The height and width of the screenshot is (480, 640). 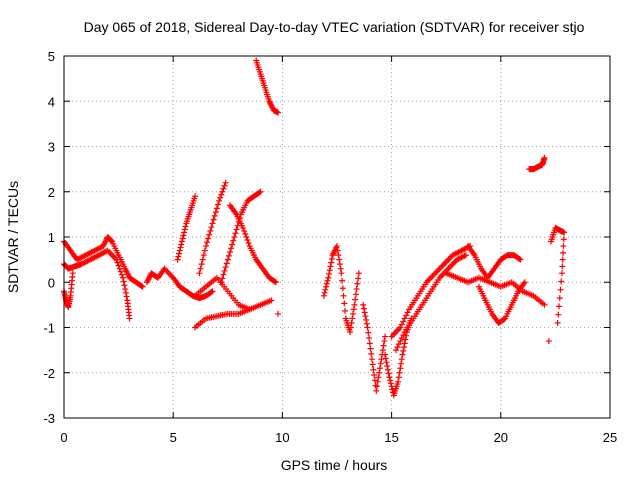 I want to click on series-mid-cluster, so click(x=341, y=289).